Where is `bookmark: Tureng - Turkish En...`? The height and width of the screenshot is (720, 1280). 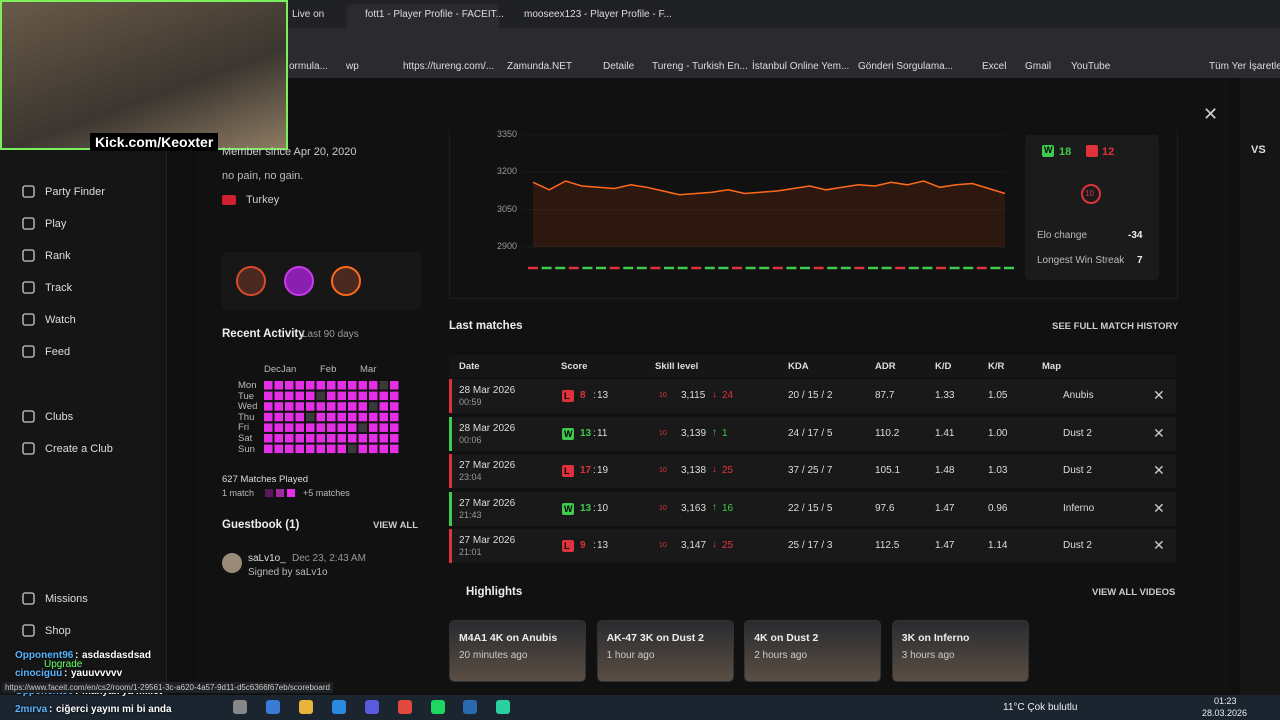 bookmark: Tureng - Turkish En... is located at coordinates (700, 66).